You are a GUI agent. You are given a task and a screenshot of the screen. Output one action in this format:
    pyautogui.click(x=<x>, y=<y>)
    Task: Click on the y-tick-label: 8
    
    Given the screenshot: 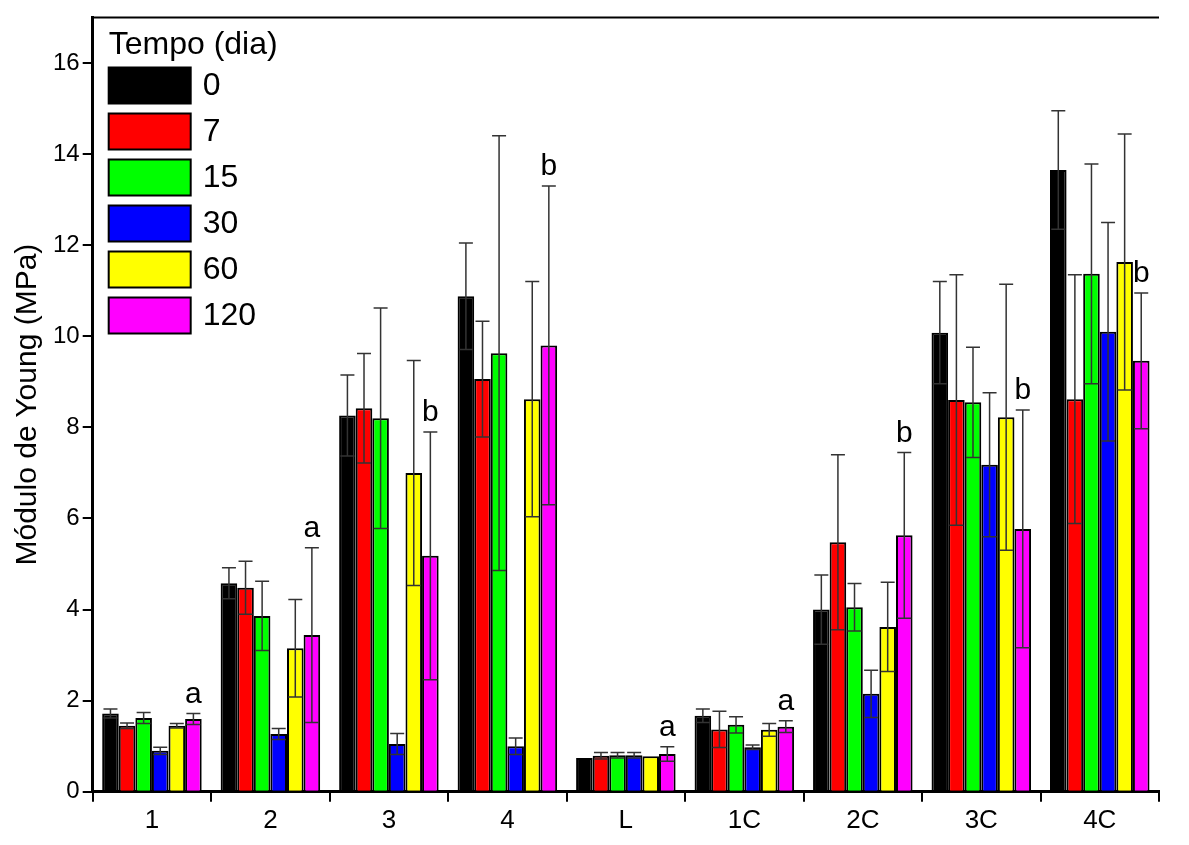 What is the action you would take?
    pyautogui.click(x=73, y=425)
    